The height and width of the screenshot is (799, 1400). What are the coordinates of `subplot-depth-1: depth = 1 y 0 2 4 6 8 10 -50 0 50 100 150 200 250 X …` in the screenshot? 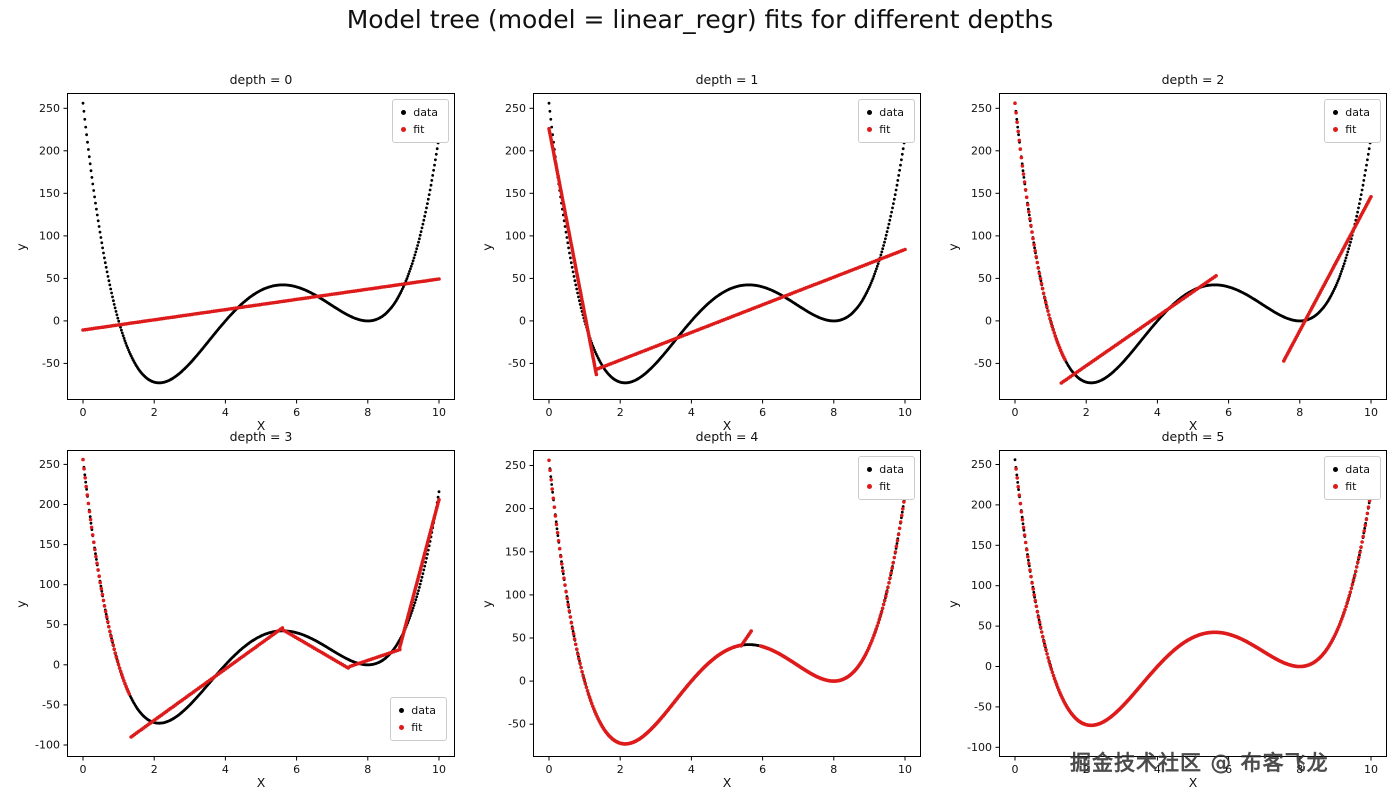 It's located at (700, 252).